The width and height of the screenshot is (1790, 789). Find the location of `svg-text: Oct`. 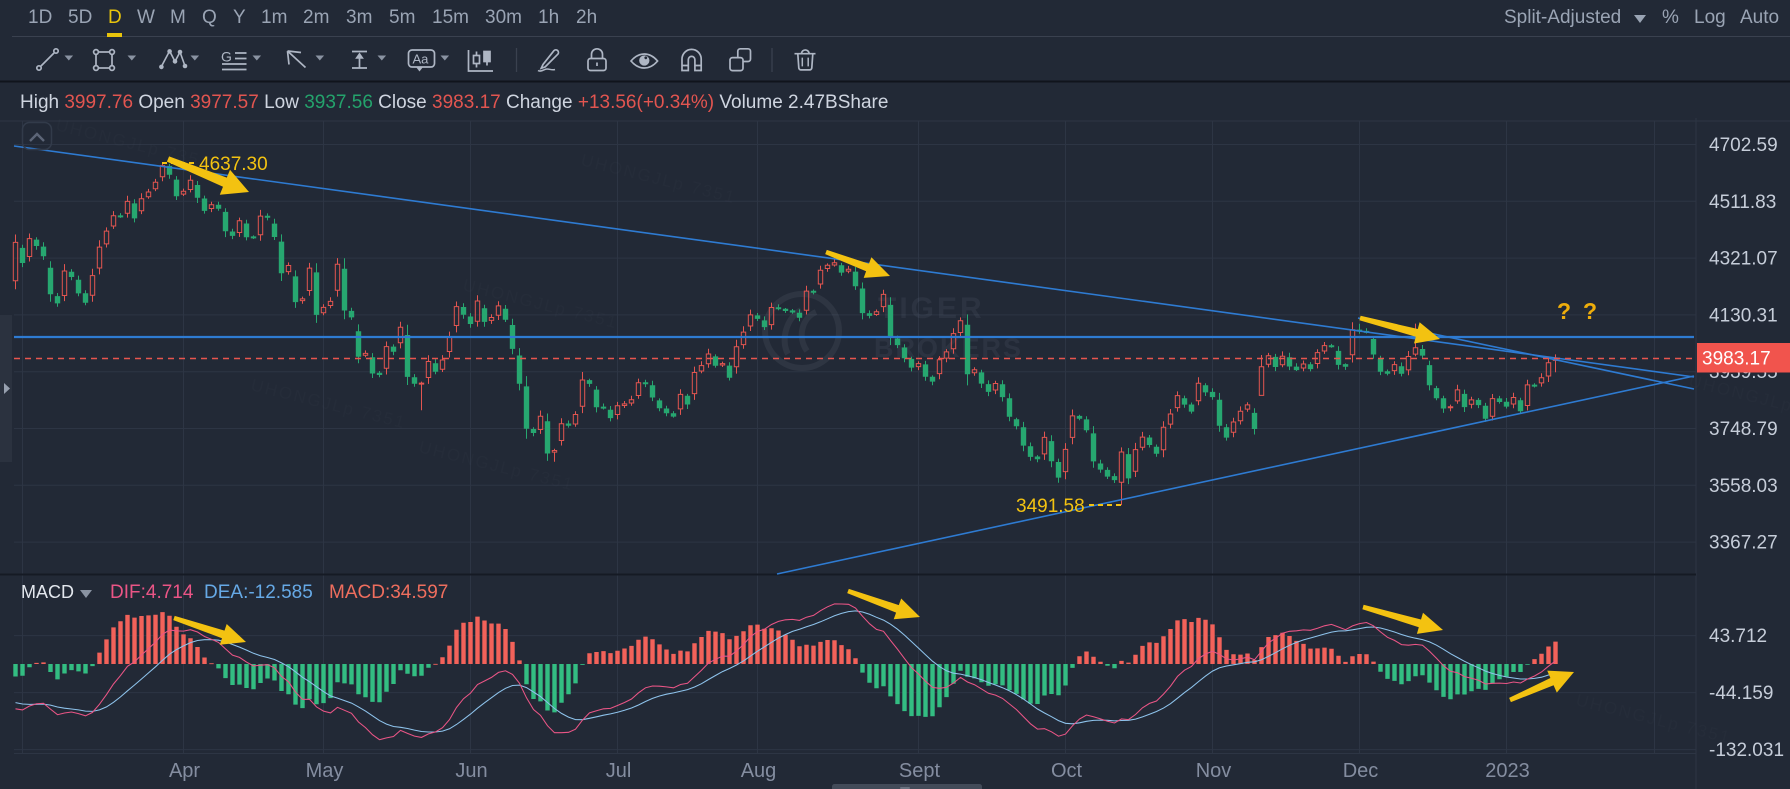

svg-text: Oct is located at coordinates (1067, 771).